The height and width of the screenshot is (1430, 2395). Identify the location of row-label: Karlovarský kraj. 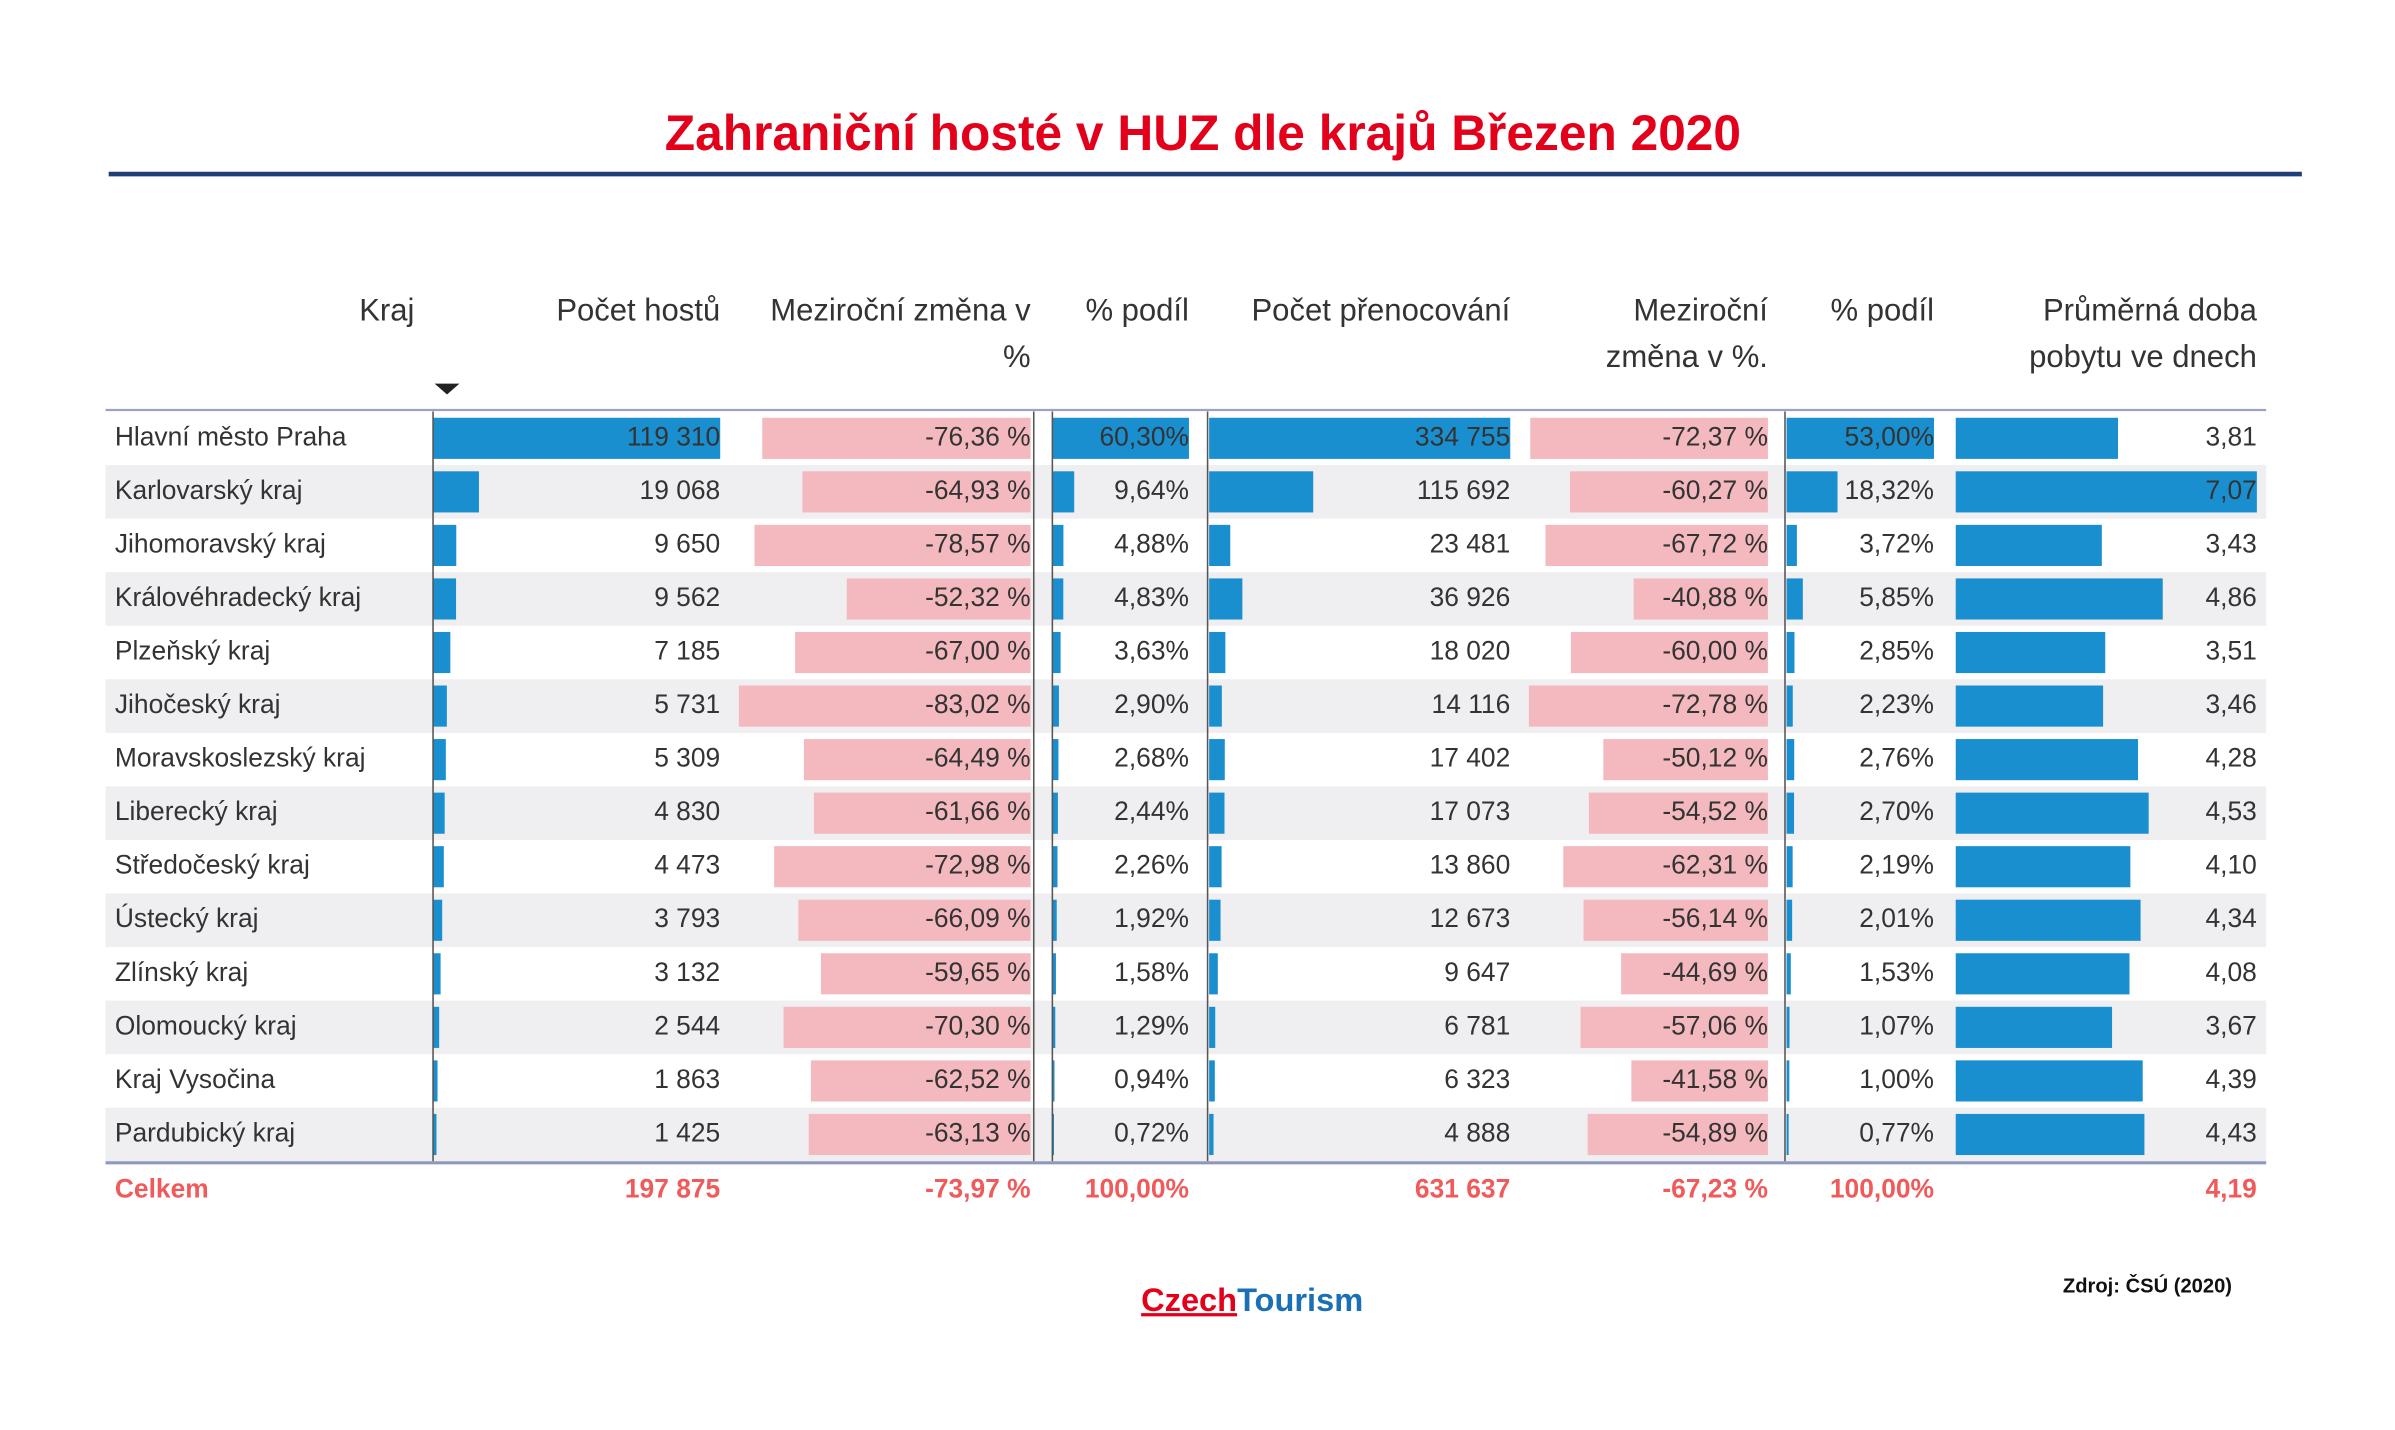
(209, 490).